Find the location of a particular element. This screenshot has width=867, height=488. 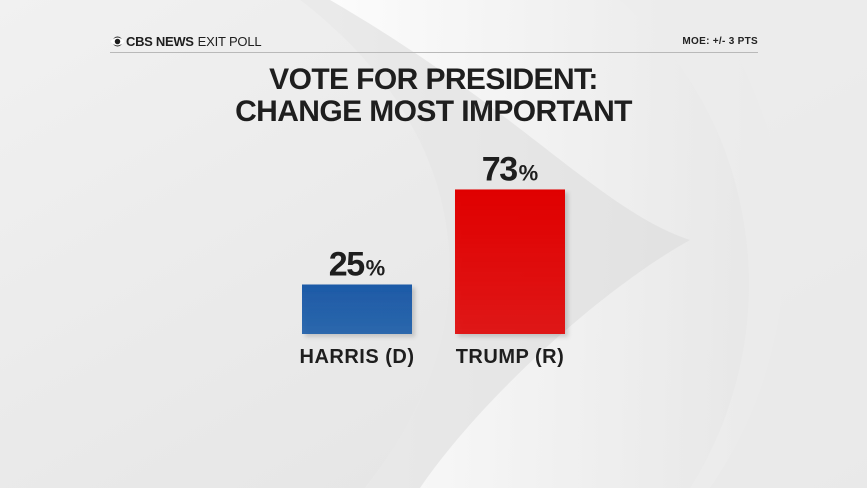

category-label-trump-r: TRUMP (R) is located at coordinates (510, 357).